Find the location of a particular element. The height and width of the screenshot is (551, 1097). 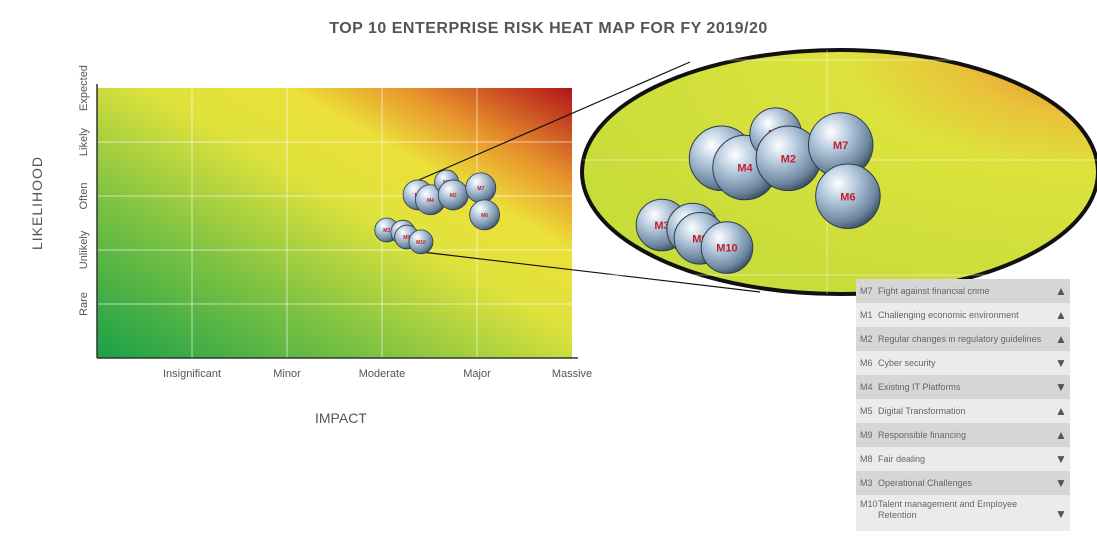

risk-bubble-label: M4 is located at coordinates (430, 201).